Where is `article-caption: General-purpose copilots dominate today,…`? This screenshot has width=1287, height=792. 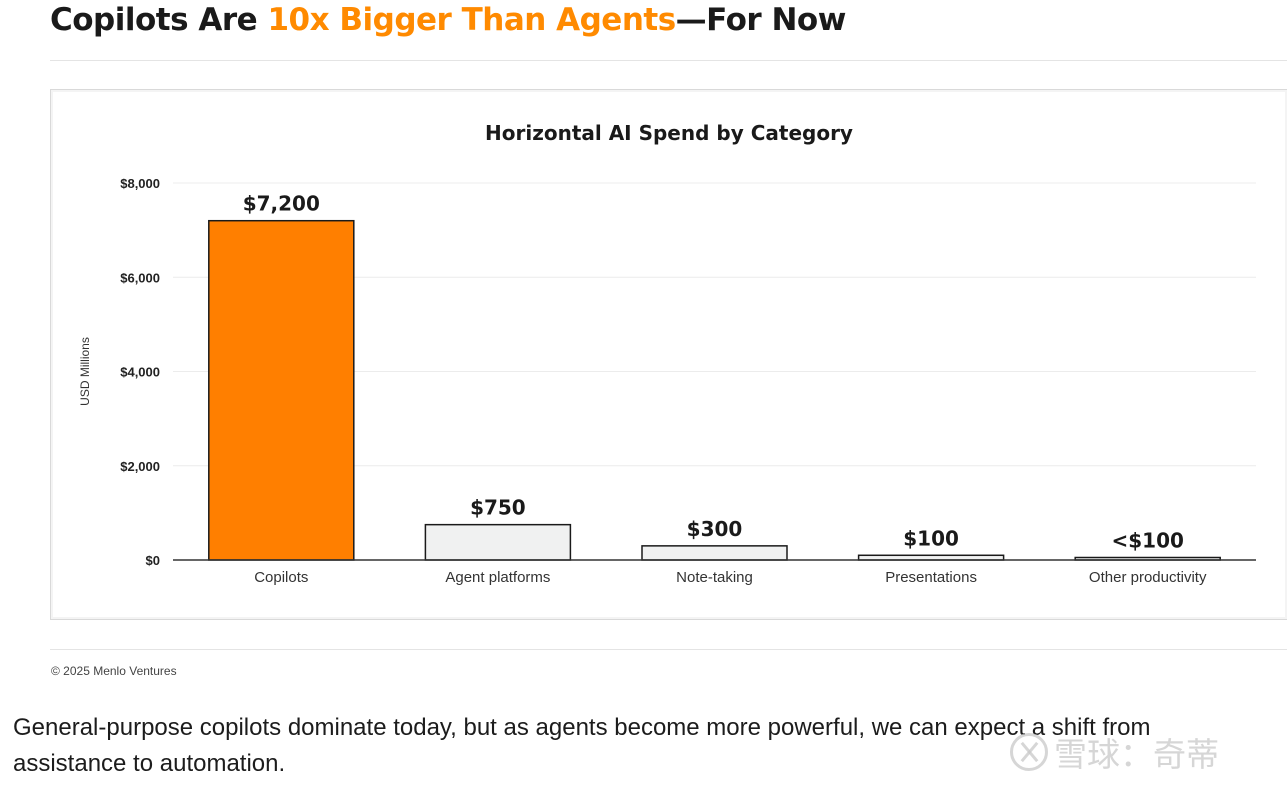 article-caption: General-purpose copilots dominate today,… is located at coordinates (582, 745).